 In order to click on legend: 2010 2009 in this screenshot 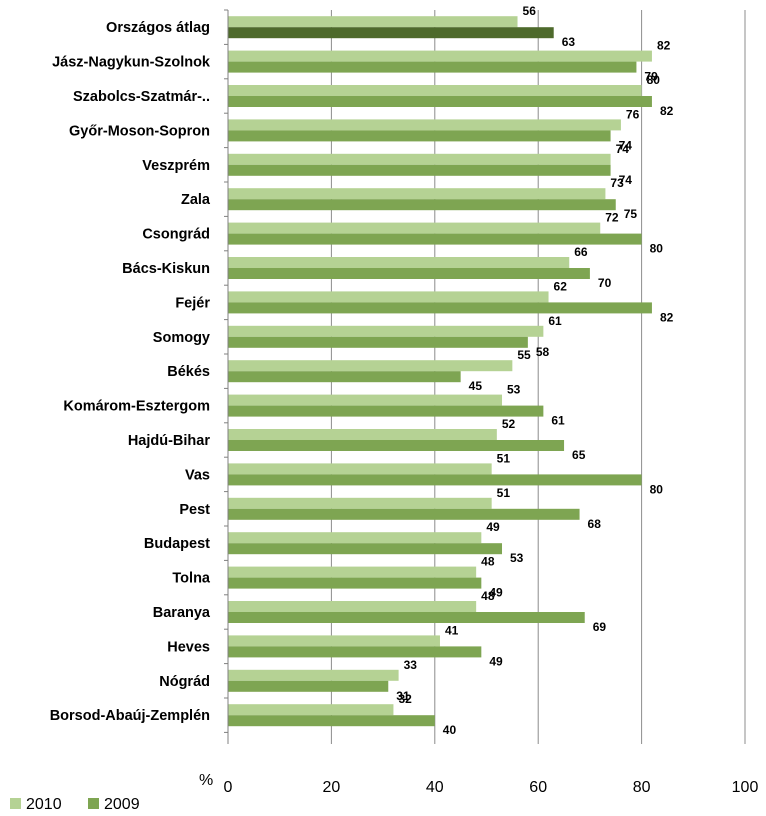, I will do `click(75, 804)`.